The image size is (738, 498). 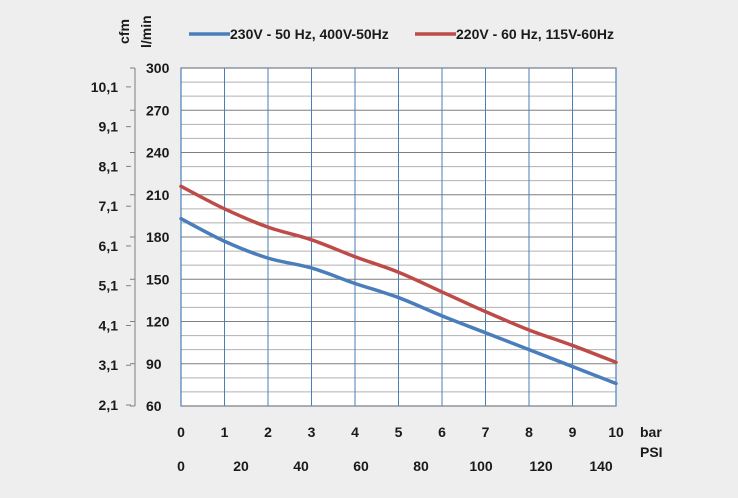 What do you see at coordinates (442, 432) in the screenshot?
I see `x-tick-label-bar: 6` at bounding box center [442, 432].